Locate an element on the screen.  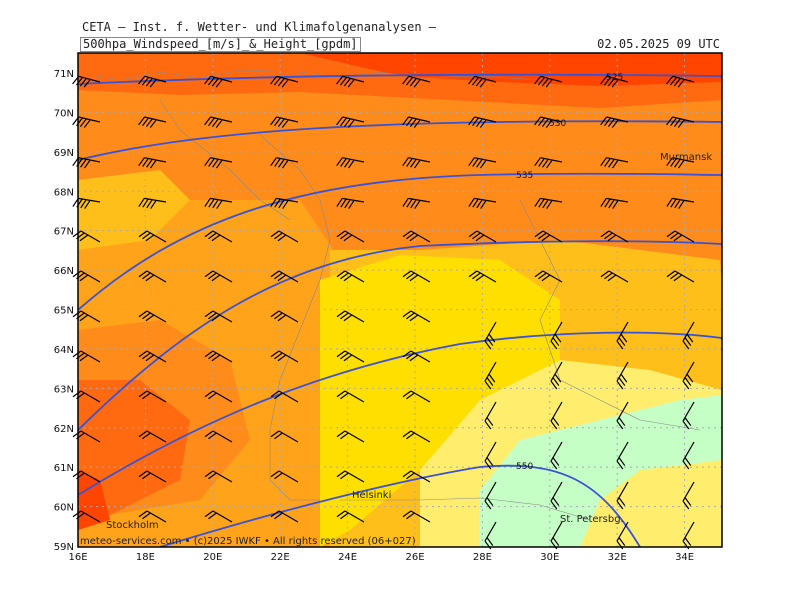
longitude-label: 16E is located at coordinates (77, 557).